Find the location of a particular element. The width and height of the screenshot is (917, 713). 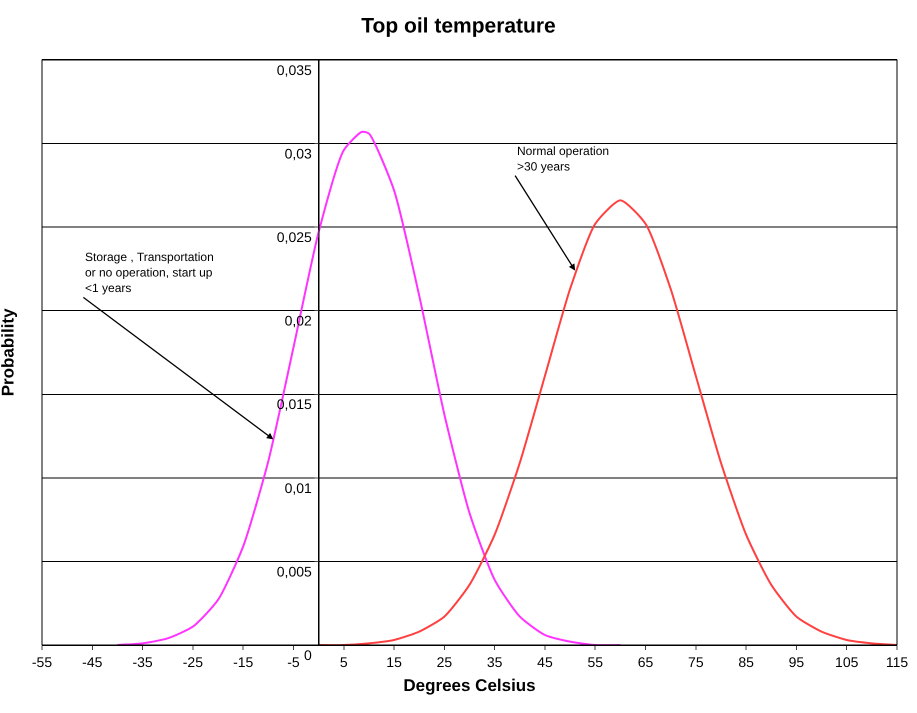

x-tick-label: 35 is located at coordinates (494, 662).